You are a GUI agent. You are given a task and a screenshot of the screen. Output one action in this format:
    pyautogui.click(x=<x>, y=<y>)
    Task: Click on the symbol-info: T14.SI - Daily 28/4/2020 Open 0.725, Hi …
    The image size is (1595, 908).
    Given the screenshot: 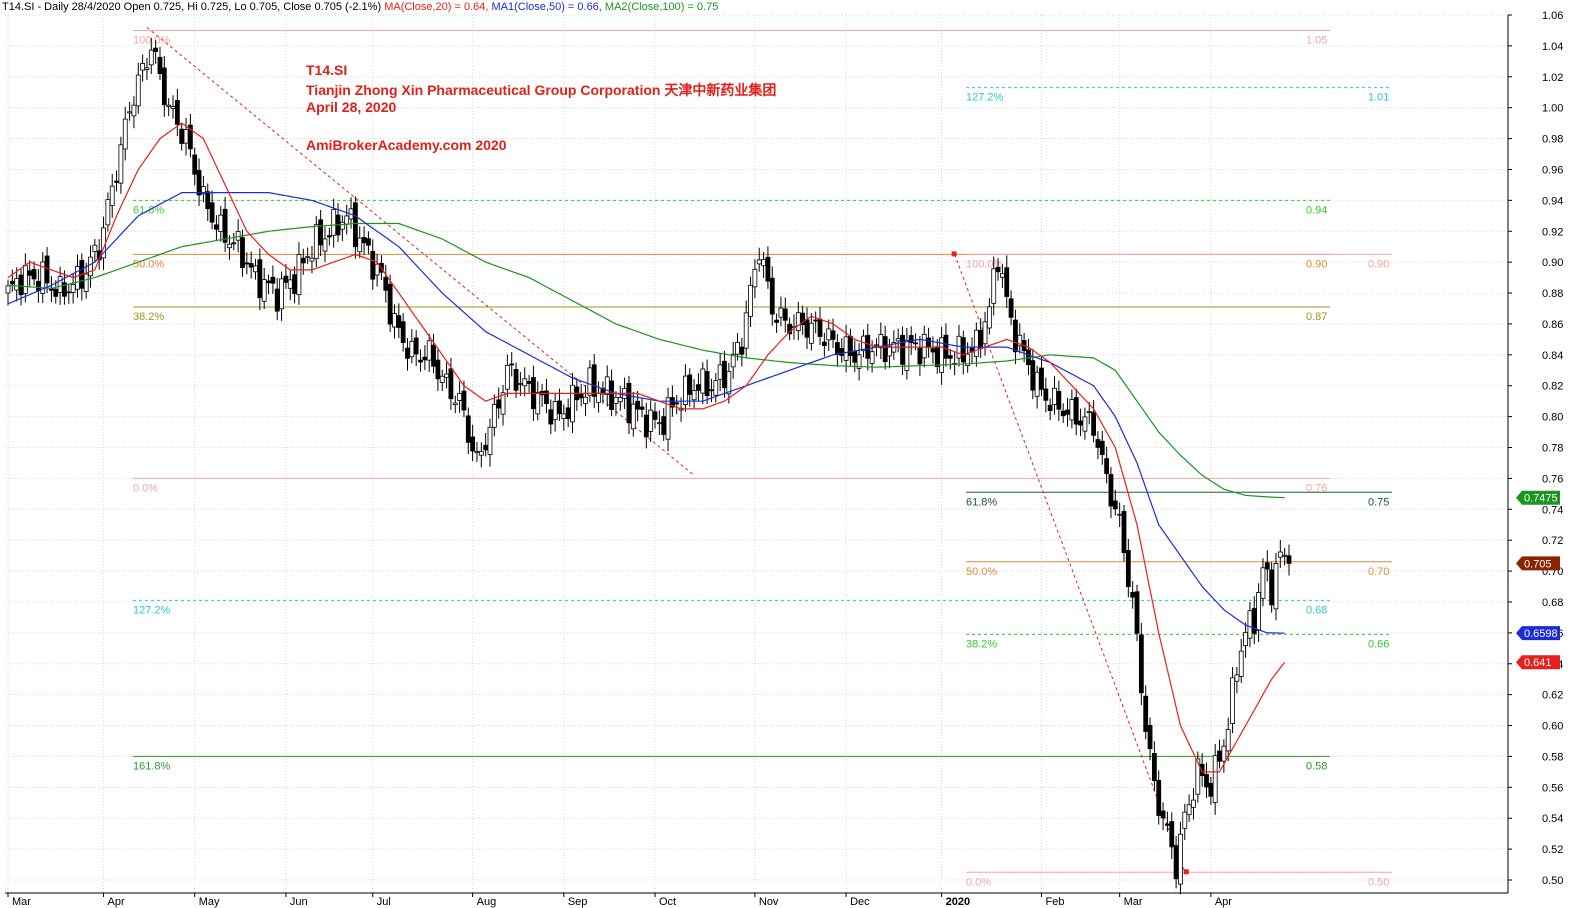 What is the action you would take?
    pyautogui.click(x=193, y=7)
    